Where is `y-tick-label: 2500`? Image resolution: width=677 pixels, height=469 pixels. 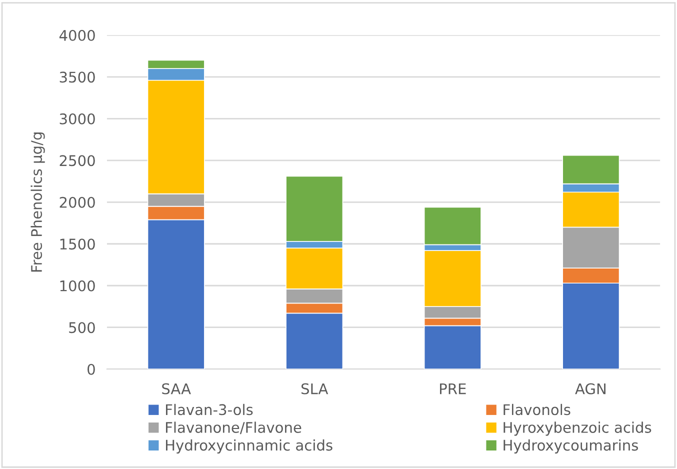
y-tick-label: 2500 is located at coordinates (77, 160).